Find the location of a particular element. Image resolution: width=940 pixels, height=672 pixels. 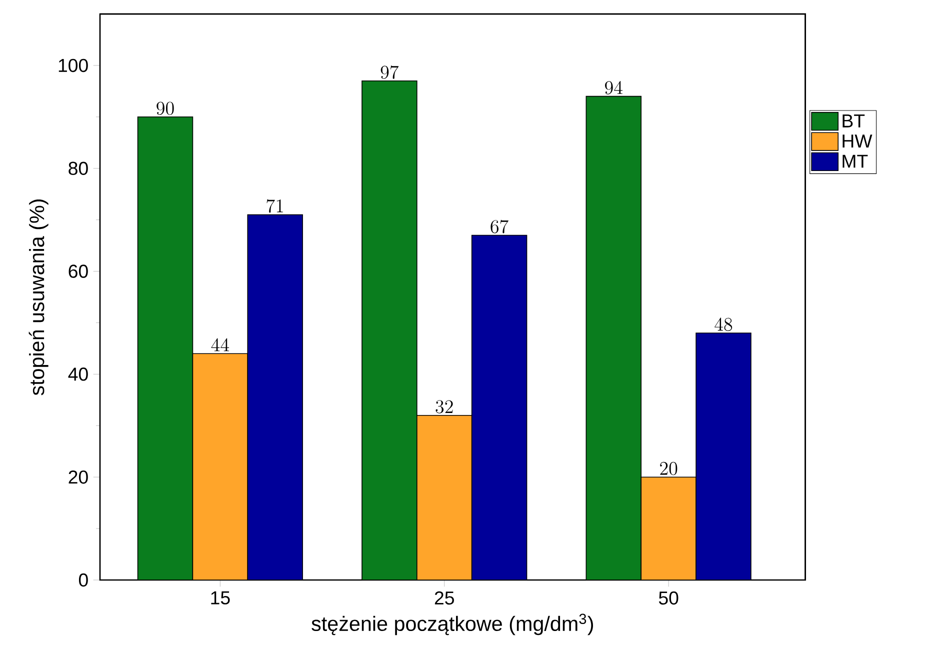

x-tick-label: 15 is located at coordinates (220, 597).